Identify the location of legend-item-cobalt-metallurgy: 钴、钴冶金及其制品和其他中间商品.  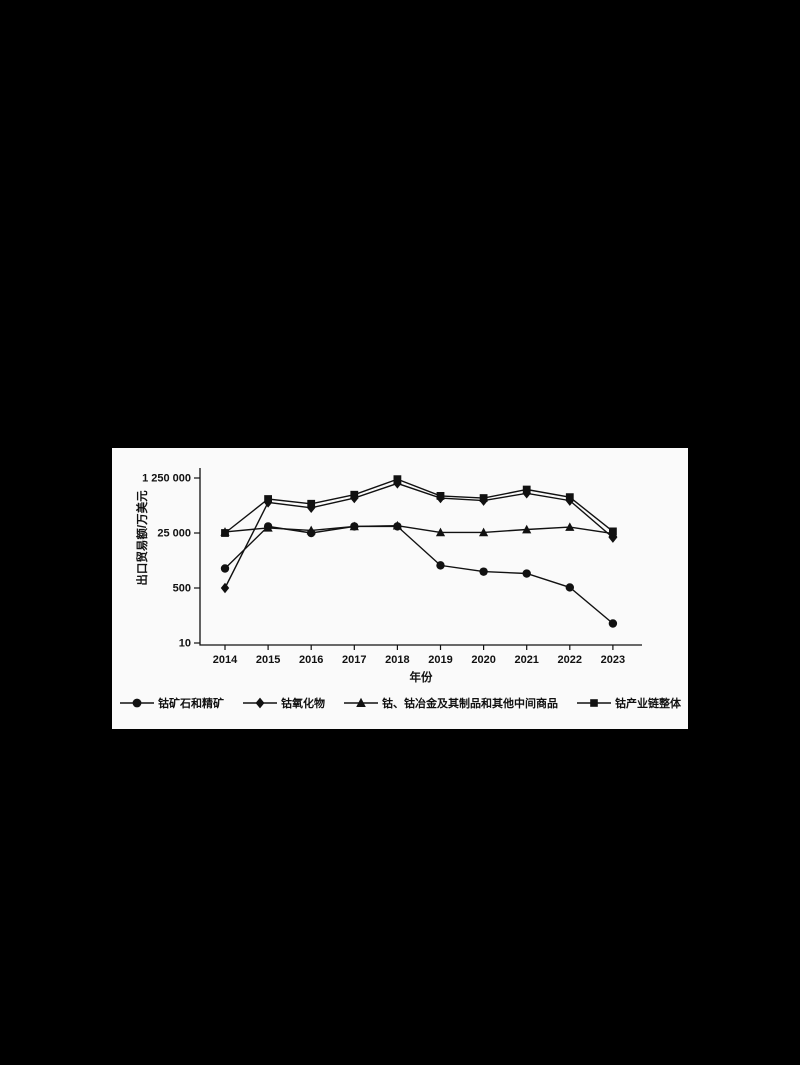
(450, 703).